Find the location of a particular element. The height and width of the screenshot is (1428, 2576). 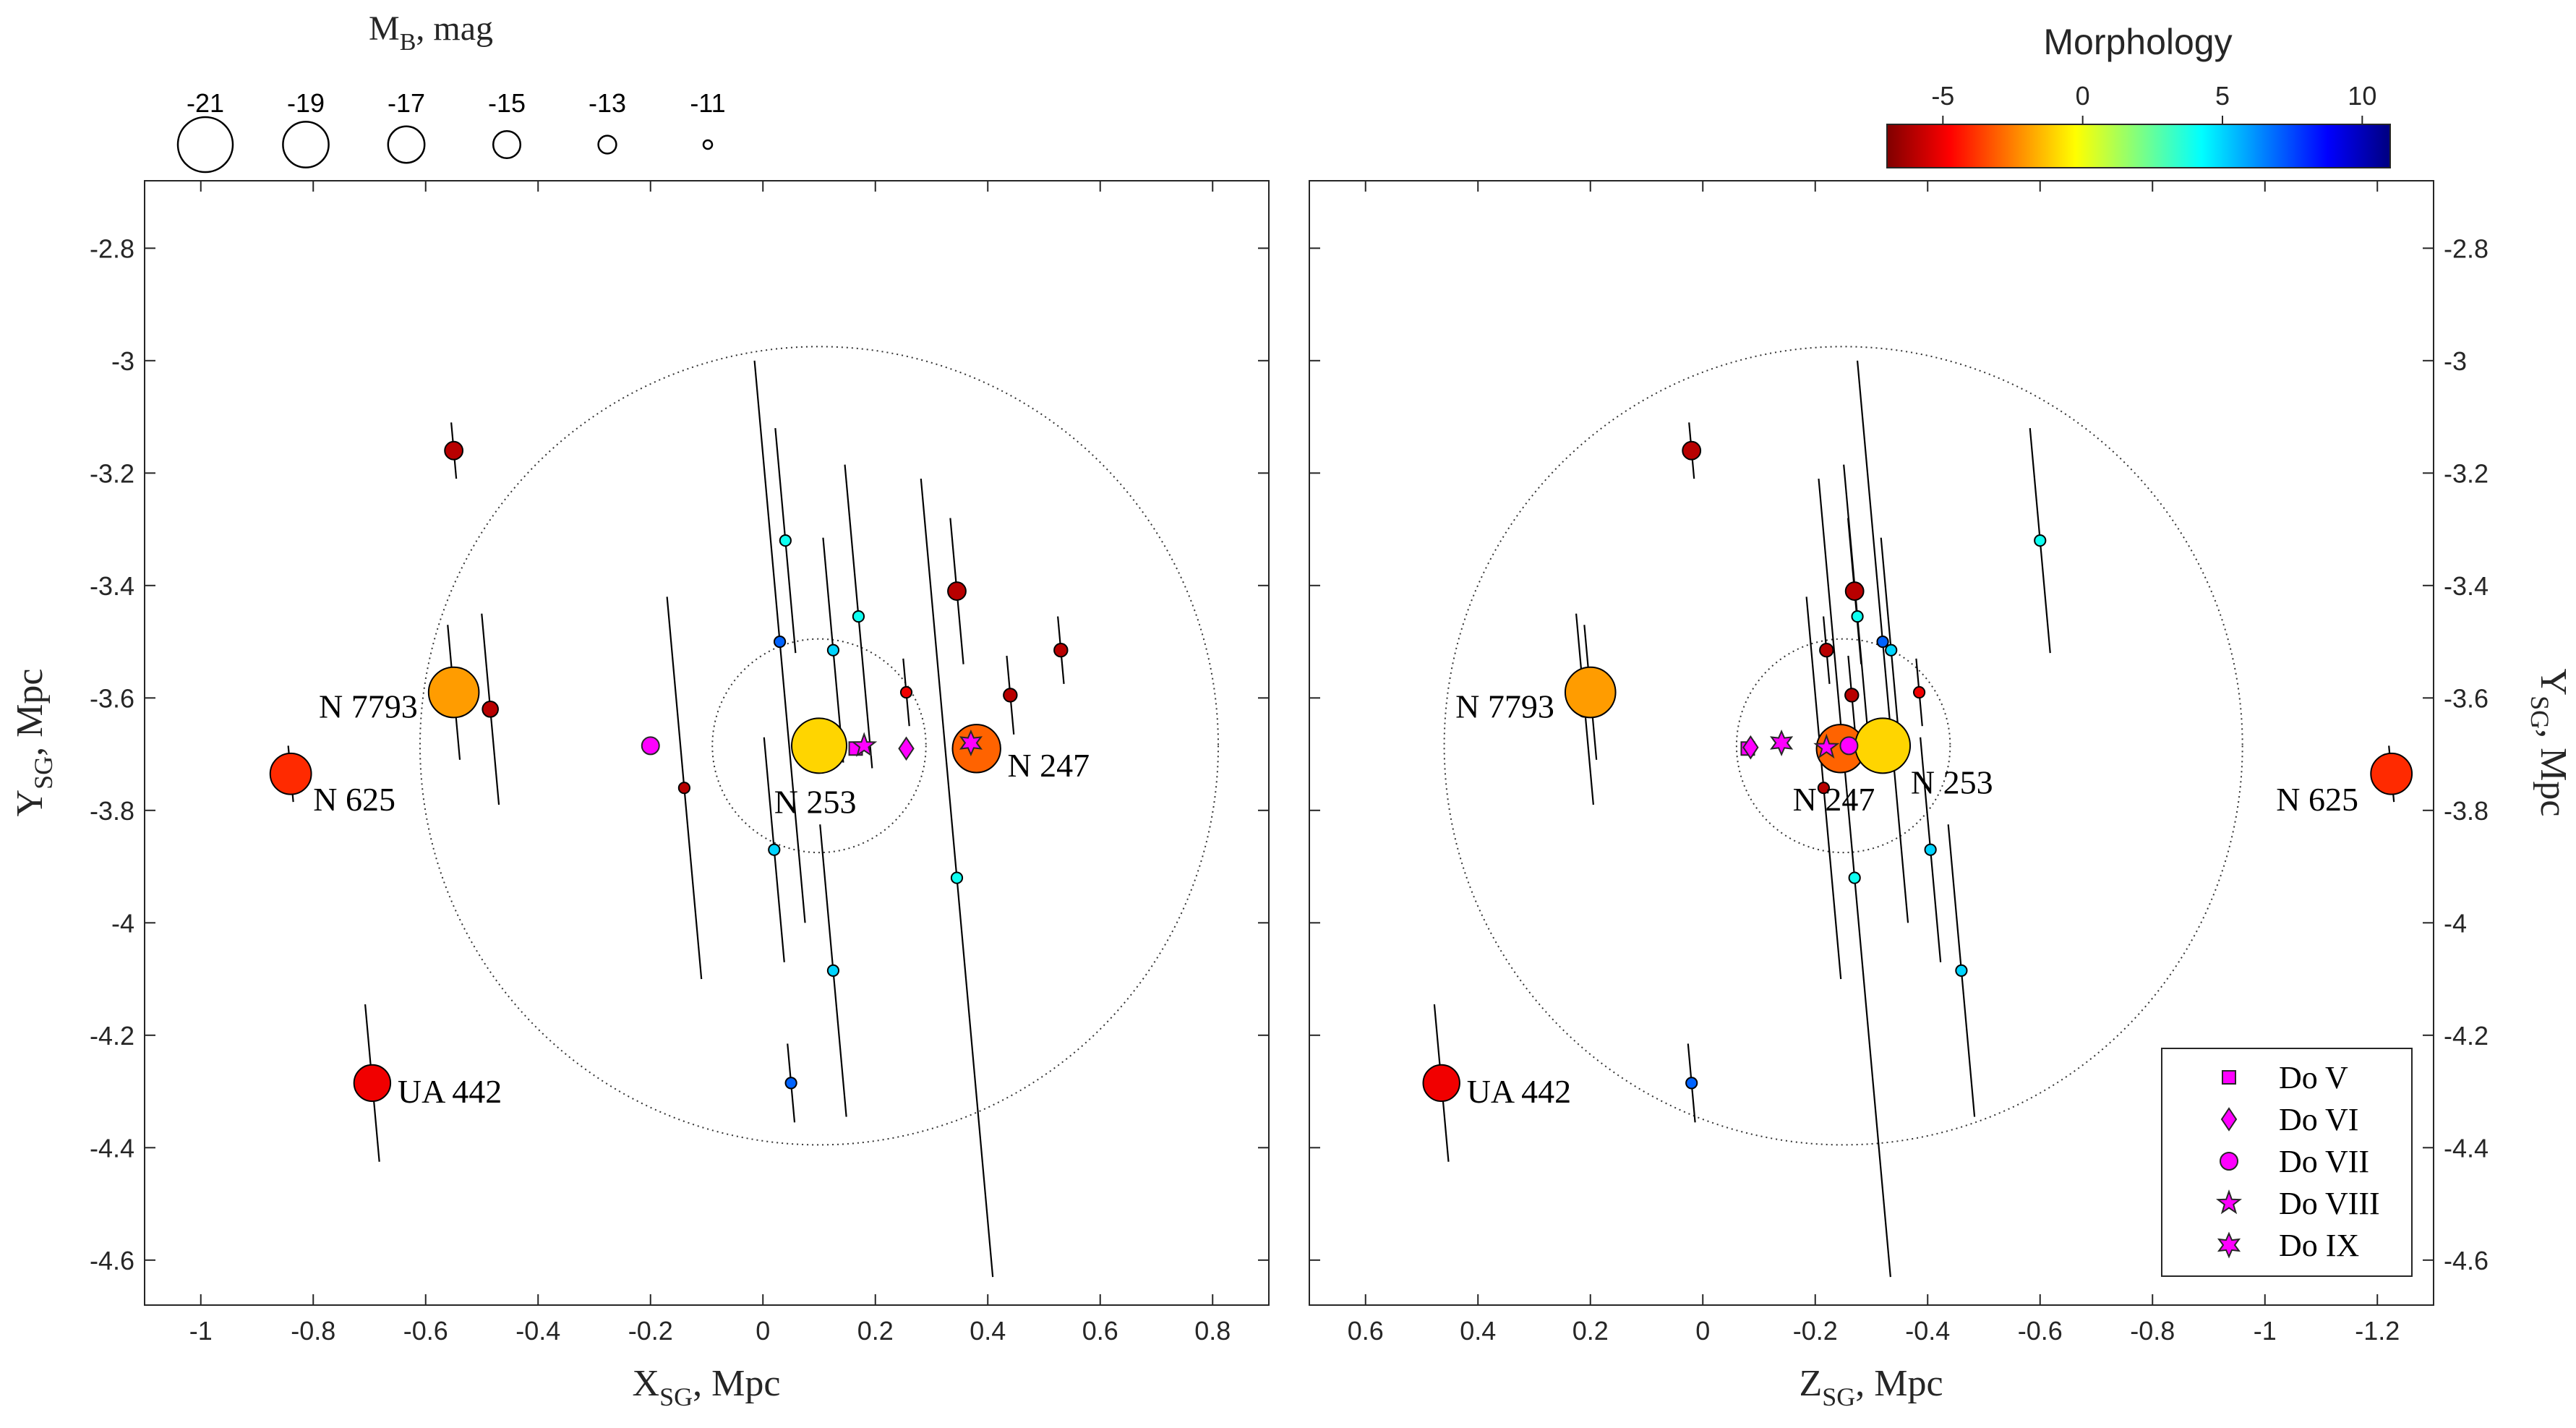

marker-legend-box is located at coordinates (2287, 1162).